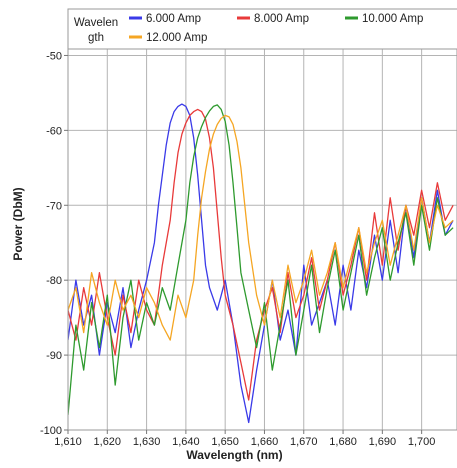  I want to click on legend-box, so click(262, 29).